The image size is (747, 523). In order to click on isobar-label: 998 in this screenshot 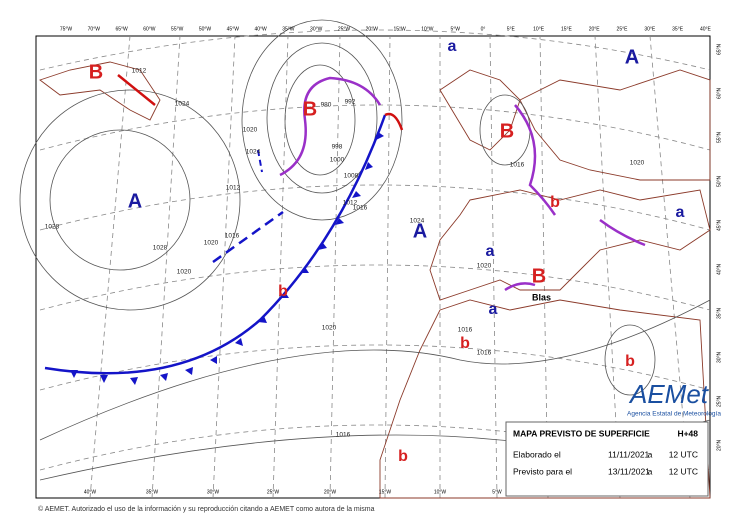, I will do `click(337, 147)`.